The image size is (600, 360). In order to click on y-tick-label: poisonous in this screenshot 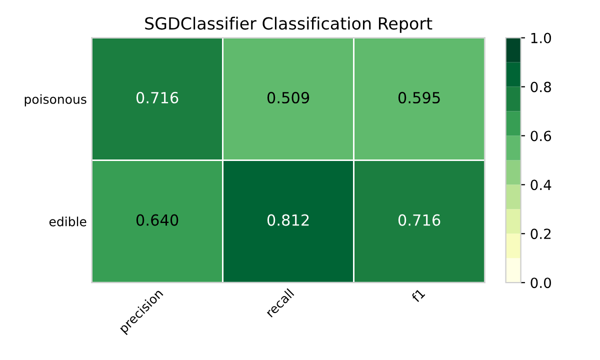, I will do `click(55, 100)`.